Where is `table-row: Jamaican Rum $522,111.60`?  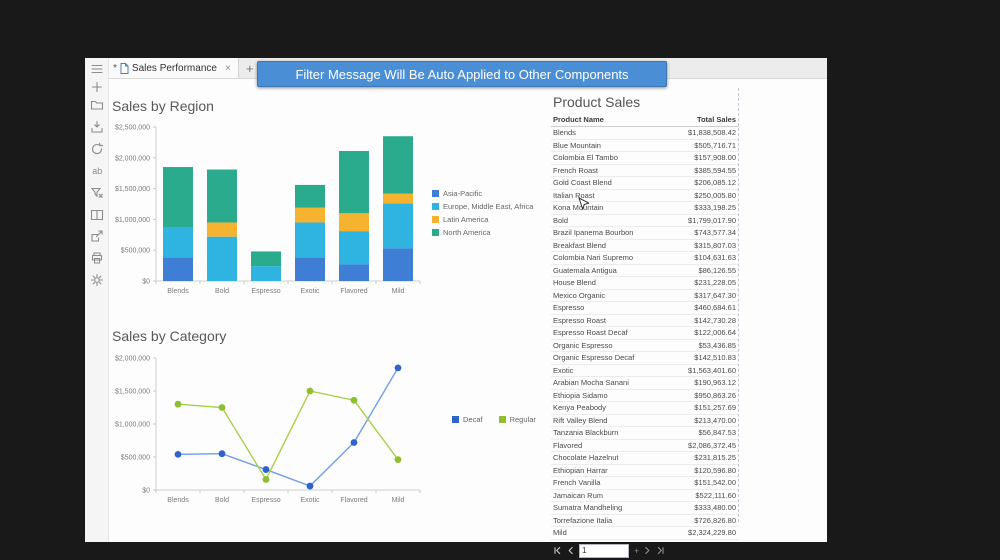
table-row: Jamaican Rum $522,111.60 is located at coordinates (644, 496).